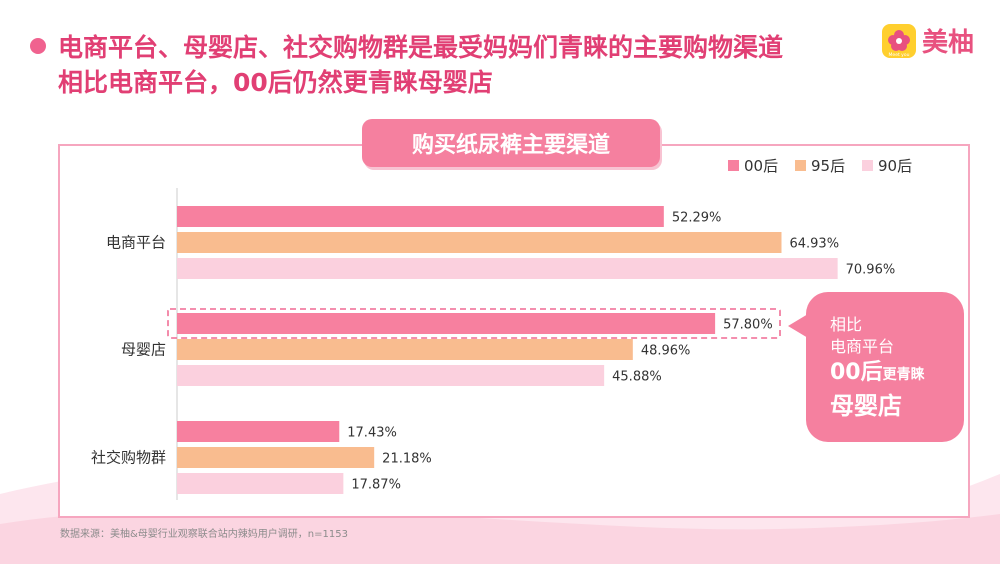 This screenshot has width=1000, height=564. What do you see at coordinates (798, 326) in the screenshot?
I see `callout-pointer` at bounding box center [798, 326].